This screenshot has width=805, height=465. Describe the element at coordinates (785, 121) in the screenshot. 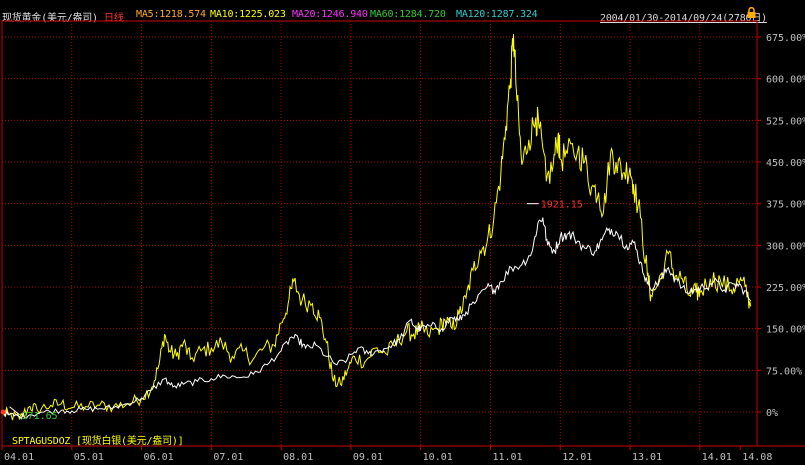

I see `y-tick-label: 525.00%` at that location.